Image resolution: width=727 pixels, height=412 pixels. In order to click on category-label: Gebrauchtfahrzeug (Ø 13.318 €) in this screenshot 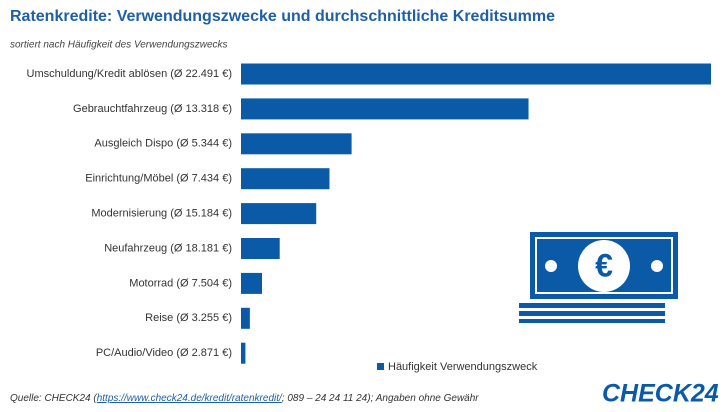, I will do `click(152, 109)`.